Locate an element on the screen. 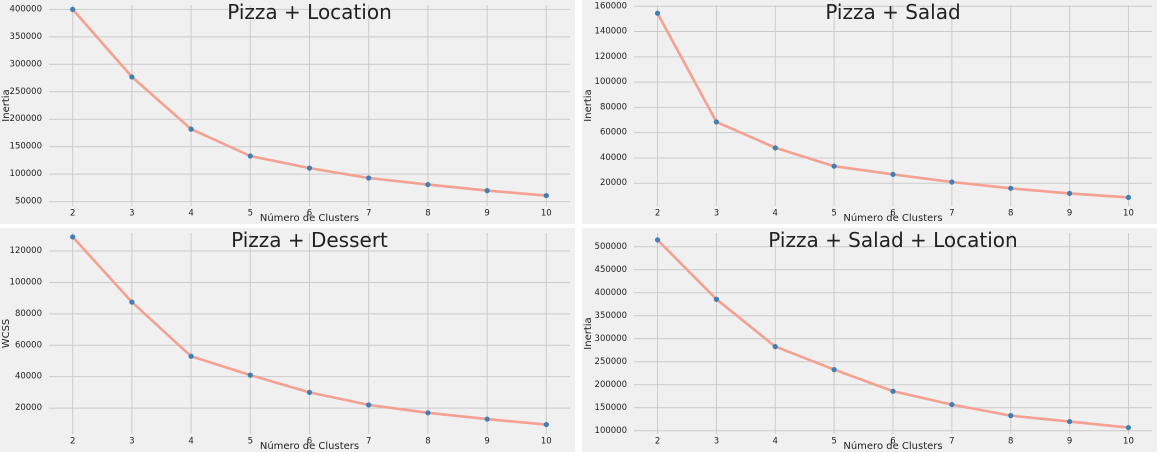 Image resolution: width=1157 pixels, height=452 pixels. y-tick-label: 50000 is located at coordinates (28, 202).